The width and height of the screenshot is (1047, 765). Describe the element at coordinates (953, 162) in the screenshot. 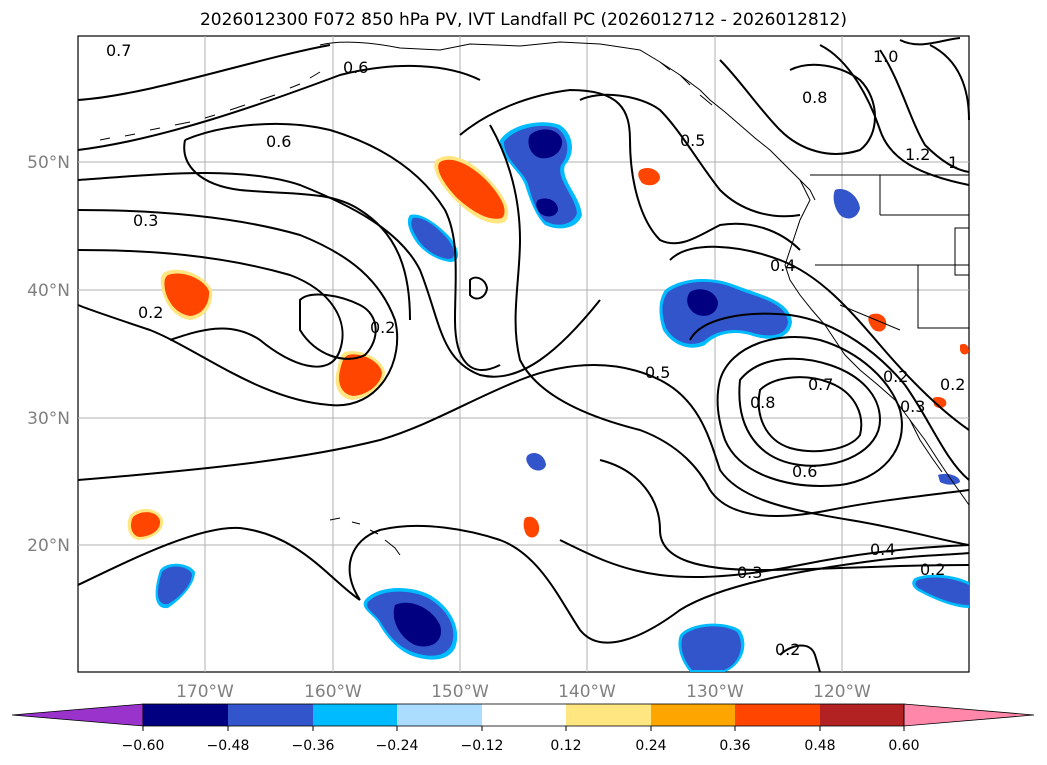

I see `contour-label: 1` at that location.